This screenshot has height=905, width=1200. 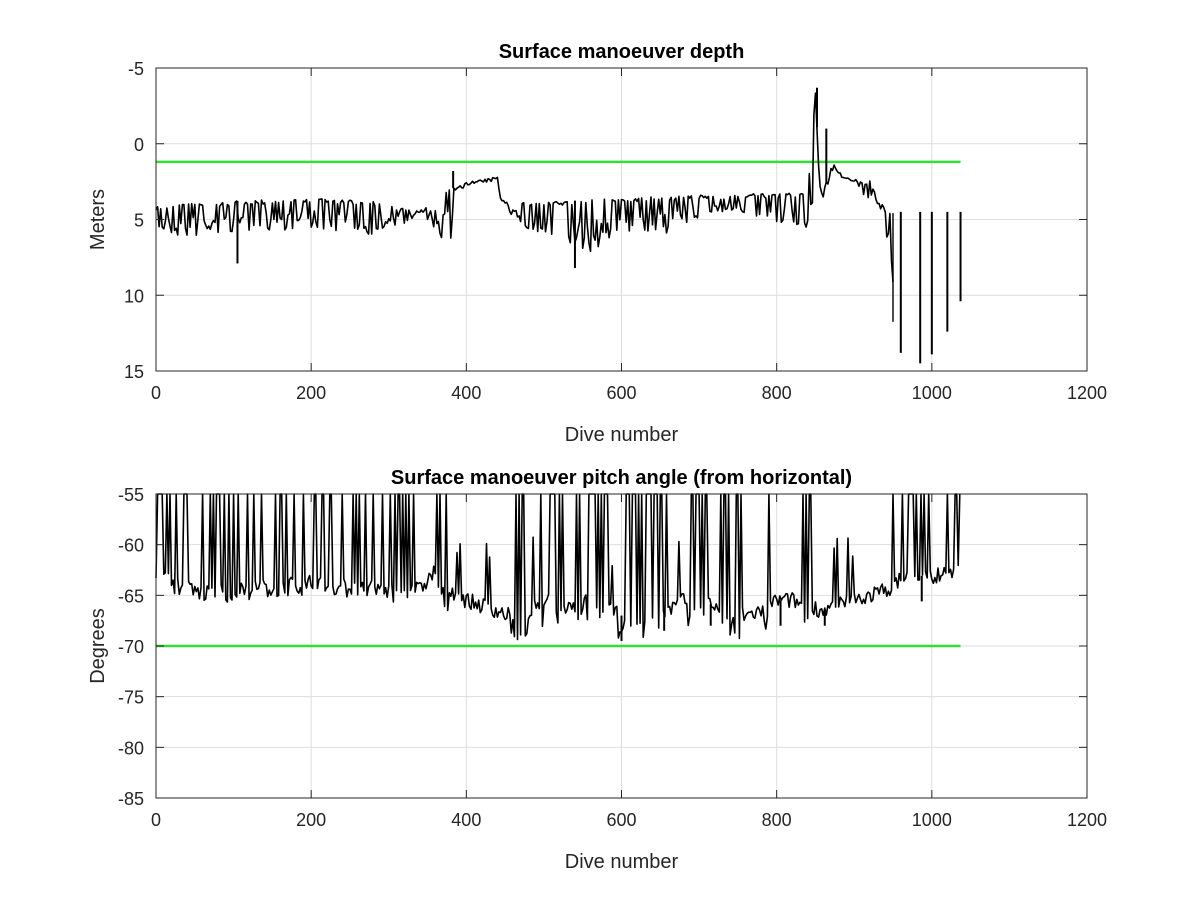 What do you see at coordinates (139, 145) in the screenshot?
I see `depth-y-tick-label: 0` at bounding box center [139, 145].